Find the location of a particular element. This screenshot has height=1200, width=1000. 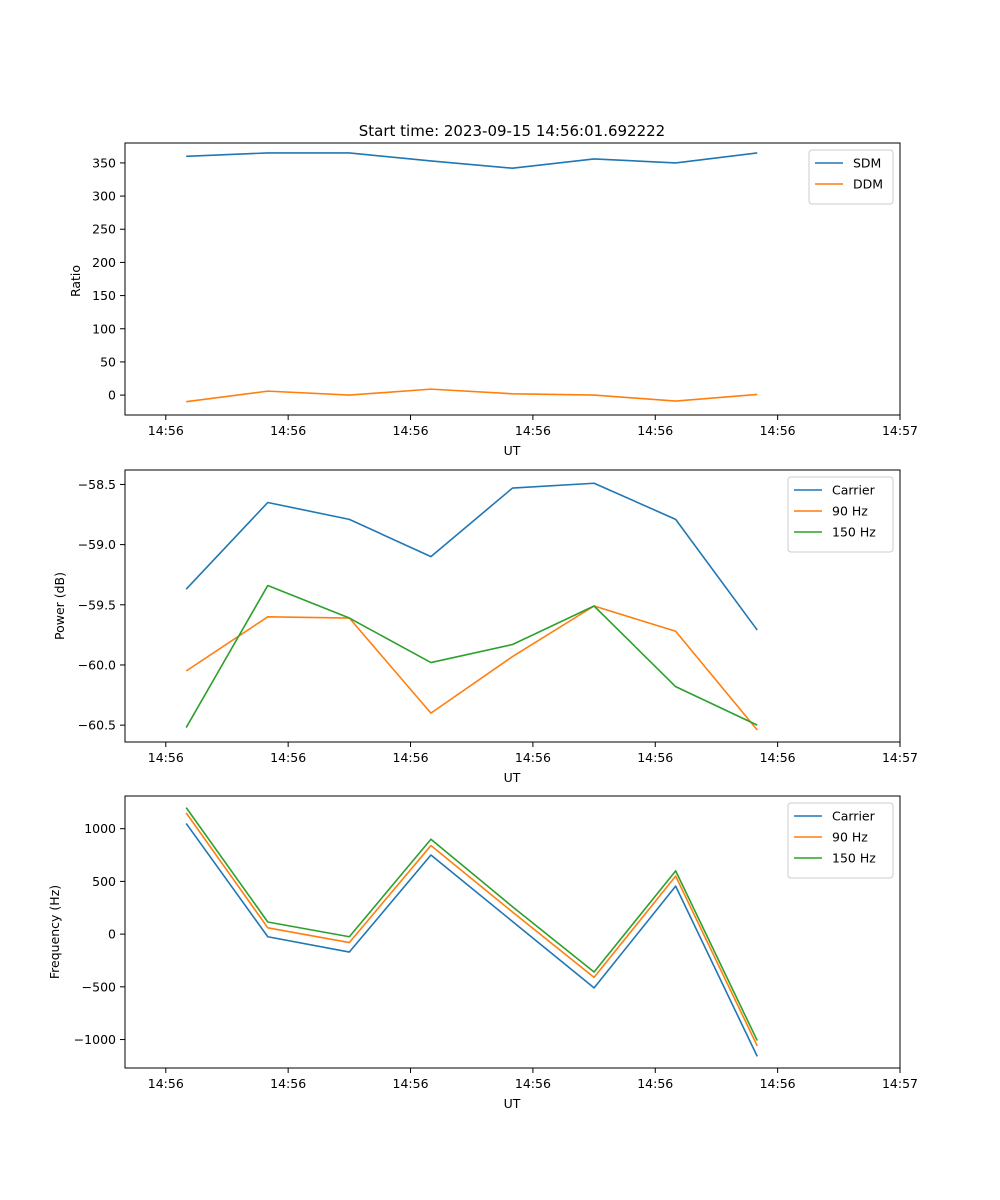

y-tick-label: −59.5 is located at coordinates (97, 604).